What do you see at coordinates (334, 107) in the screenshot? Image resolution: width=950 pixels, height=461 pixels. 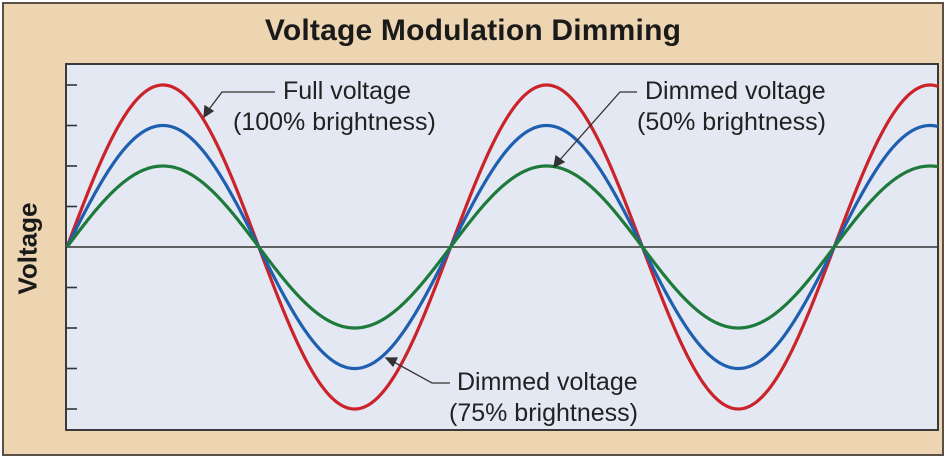 I see `annotation-full-voltage: Full voltage (100% brightness)` at bounding box center [334, 107].